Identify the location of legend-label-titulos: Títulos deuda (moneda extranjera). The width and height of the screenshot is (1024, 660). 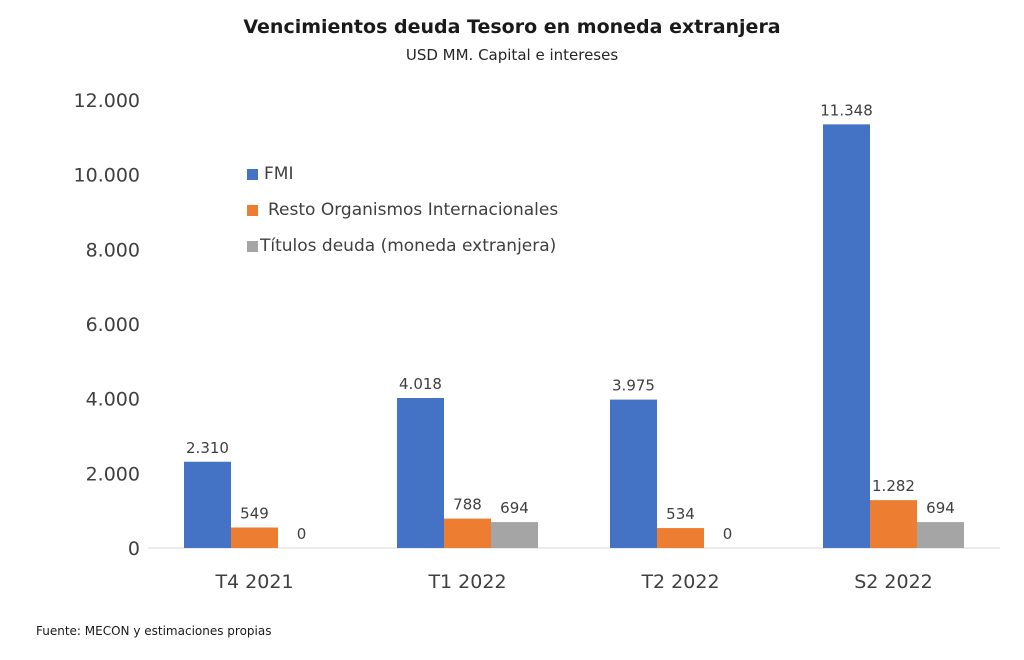
(408, 246).